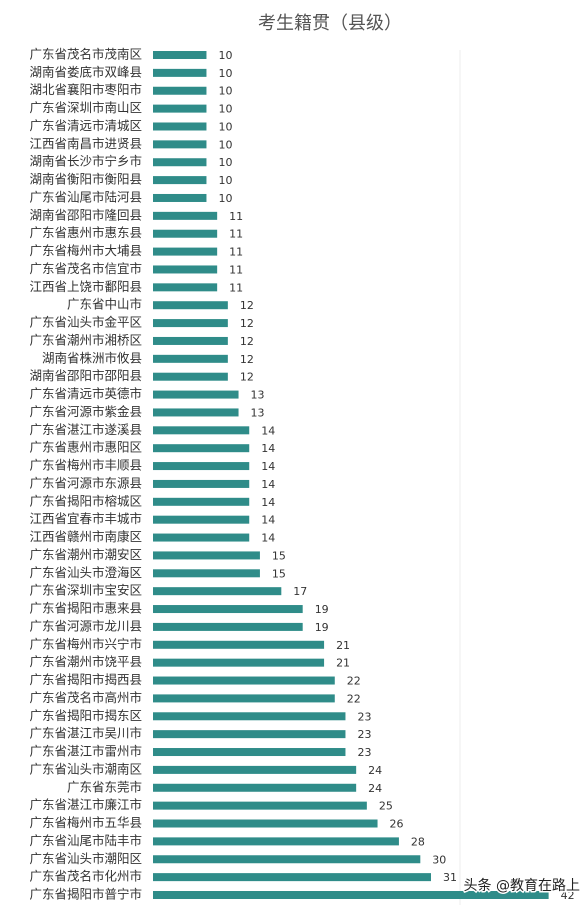  Describe the element at coordinates (85, 465) in the screenshot. I see `category-label: 广东省梅州市丰顺县` at that location.